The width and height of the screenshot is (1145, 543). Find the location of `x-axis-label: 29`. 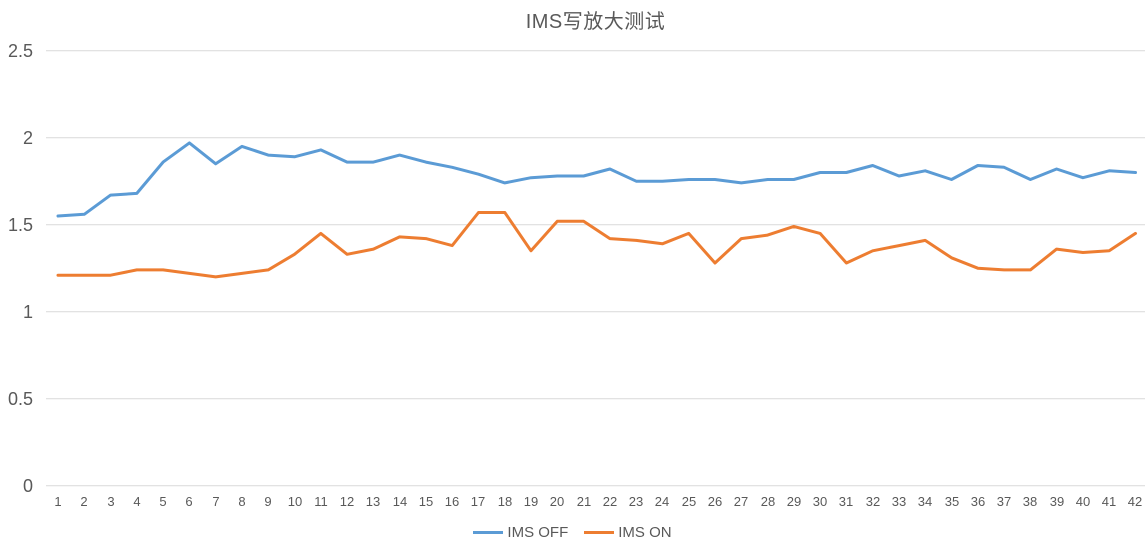

x-axis-label: 29 is located at coordinates (794, 501).